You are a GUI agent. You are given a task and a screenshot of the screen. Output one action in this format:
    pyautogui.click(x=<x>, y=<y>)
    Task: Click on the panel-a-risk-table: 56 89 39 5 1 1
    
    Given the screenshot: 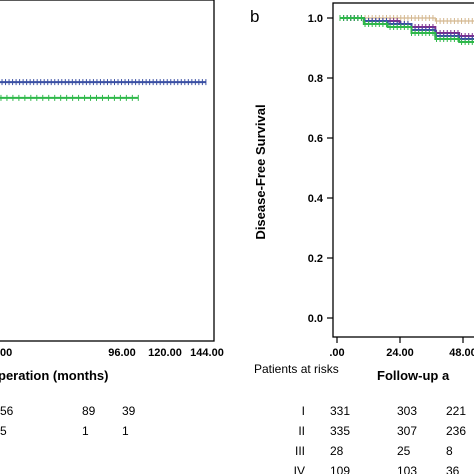 What is the action you would take?
    pyautogui.click(x=68, y=421)
    